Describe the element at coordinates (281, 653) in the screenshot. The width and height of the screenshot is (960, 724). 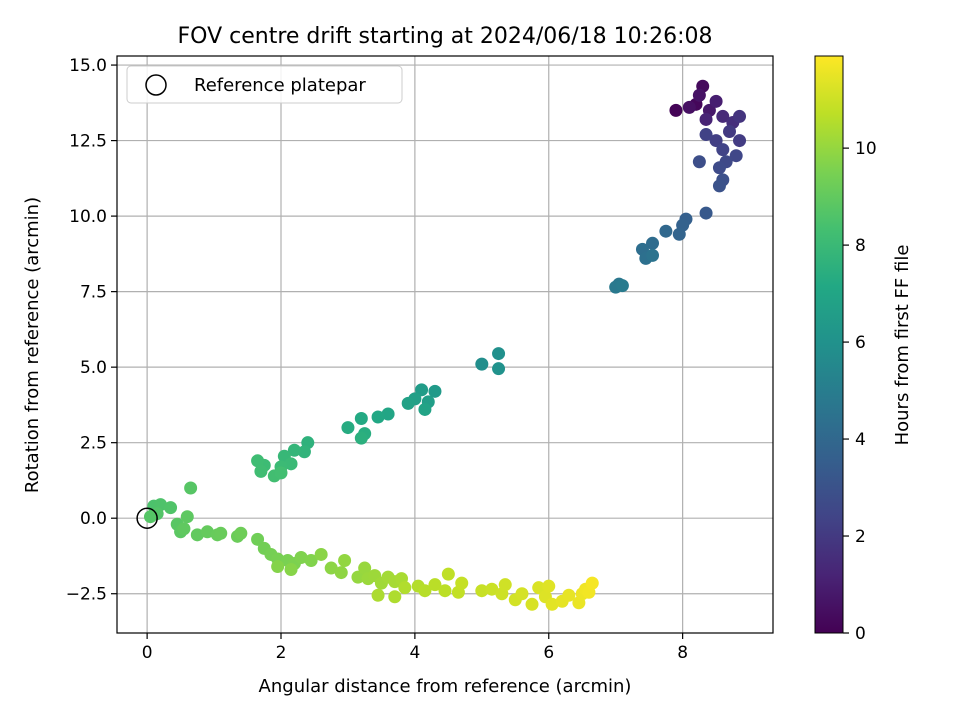
I see `x-tick-label: 2` at that location.